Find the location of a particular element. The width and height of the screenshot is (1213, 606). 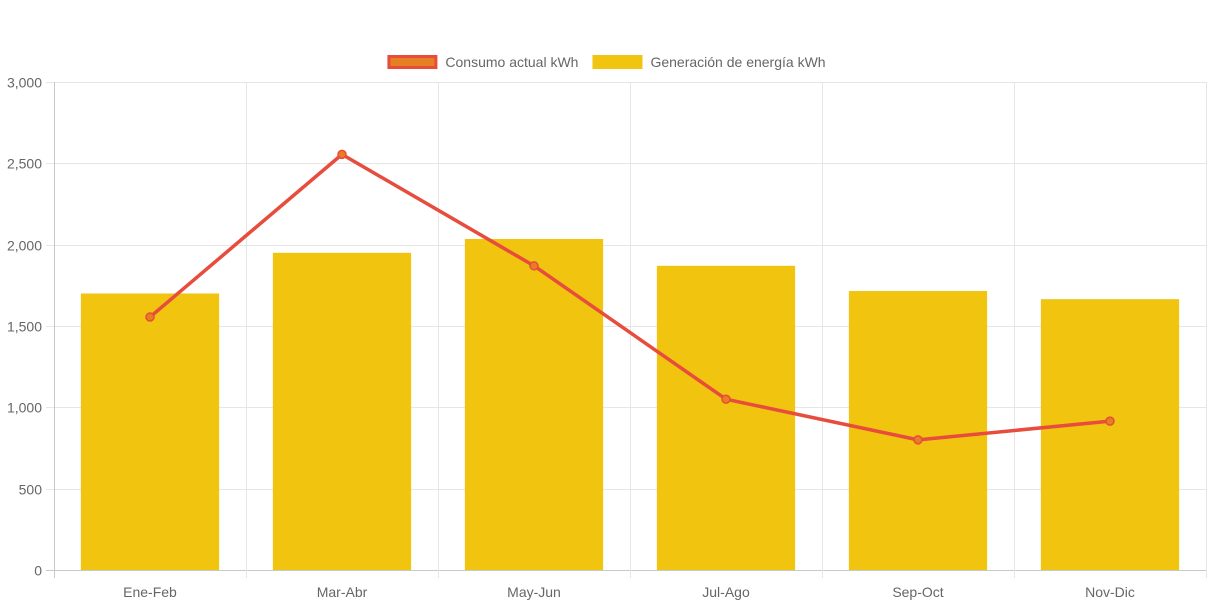

legend-item: Generación de energía kWh is located at coordinates (709, 62).